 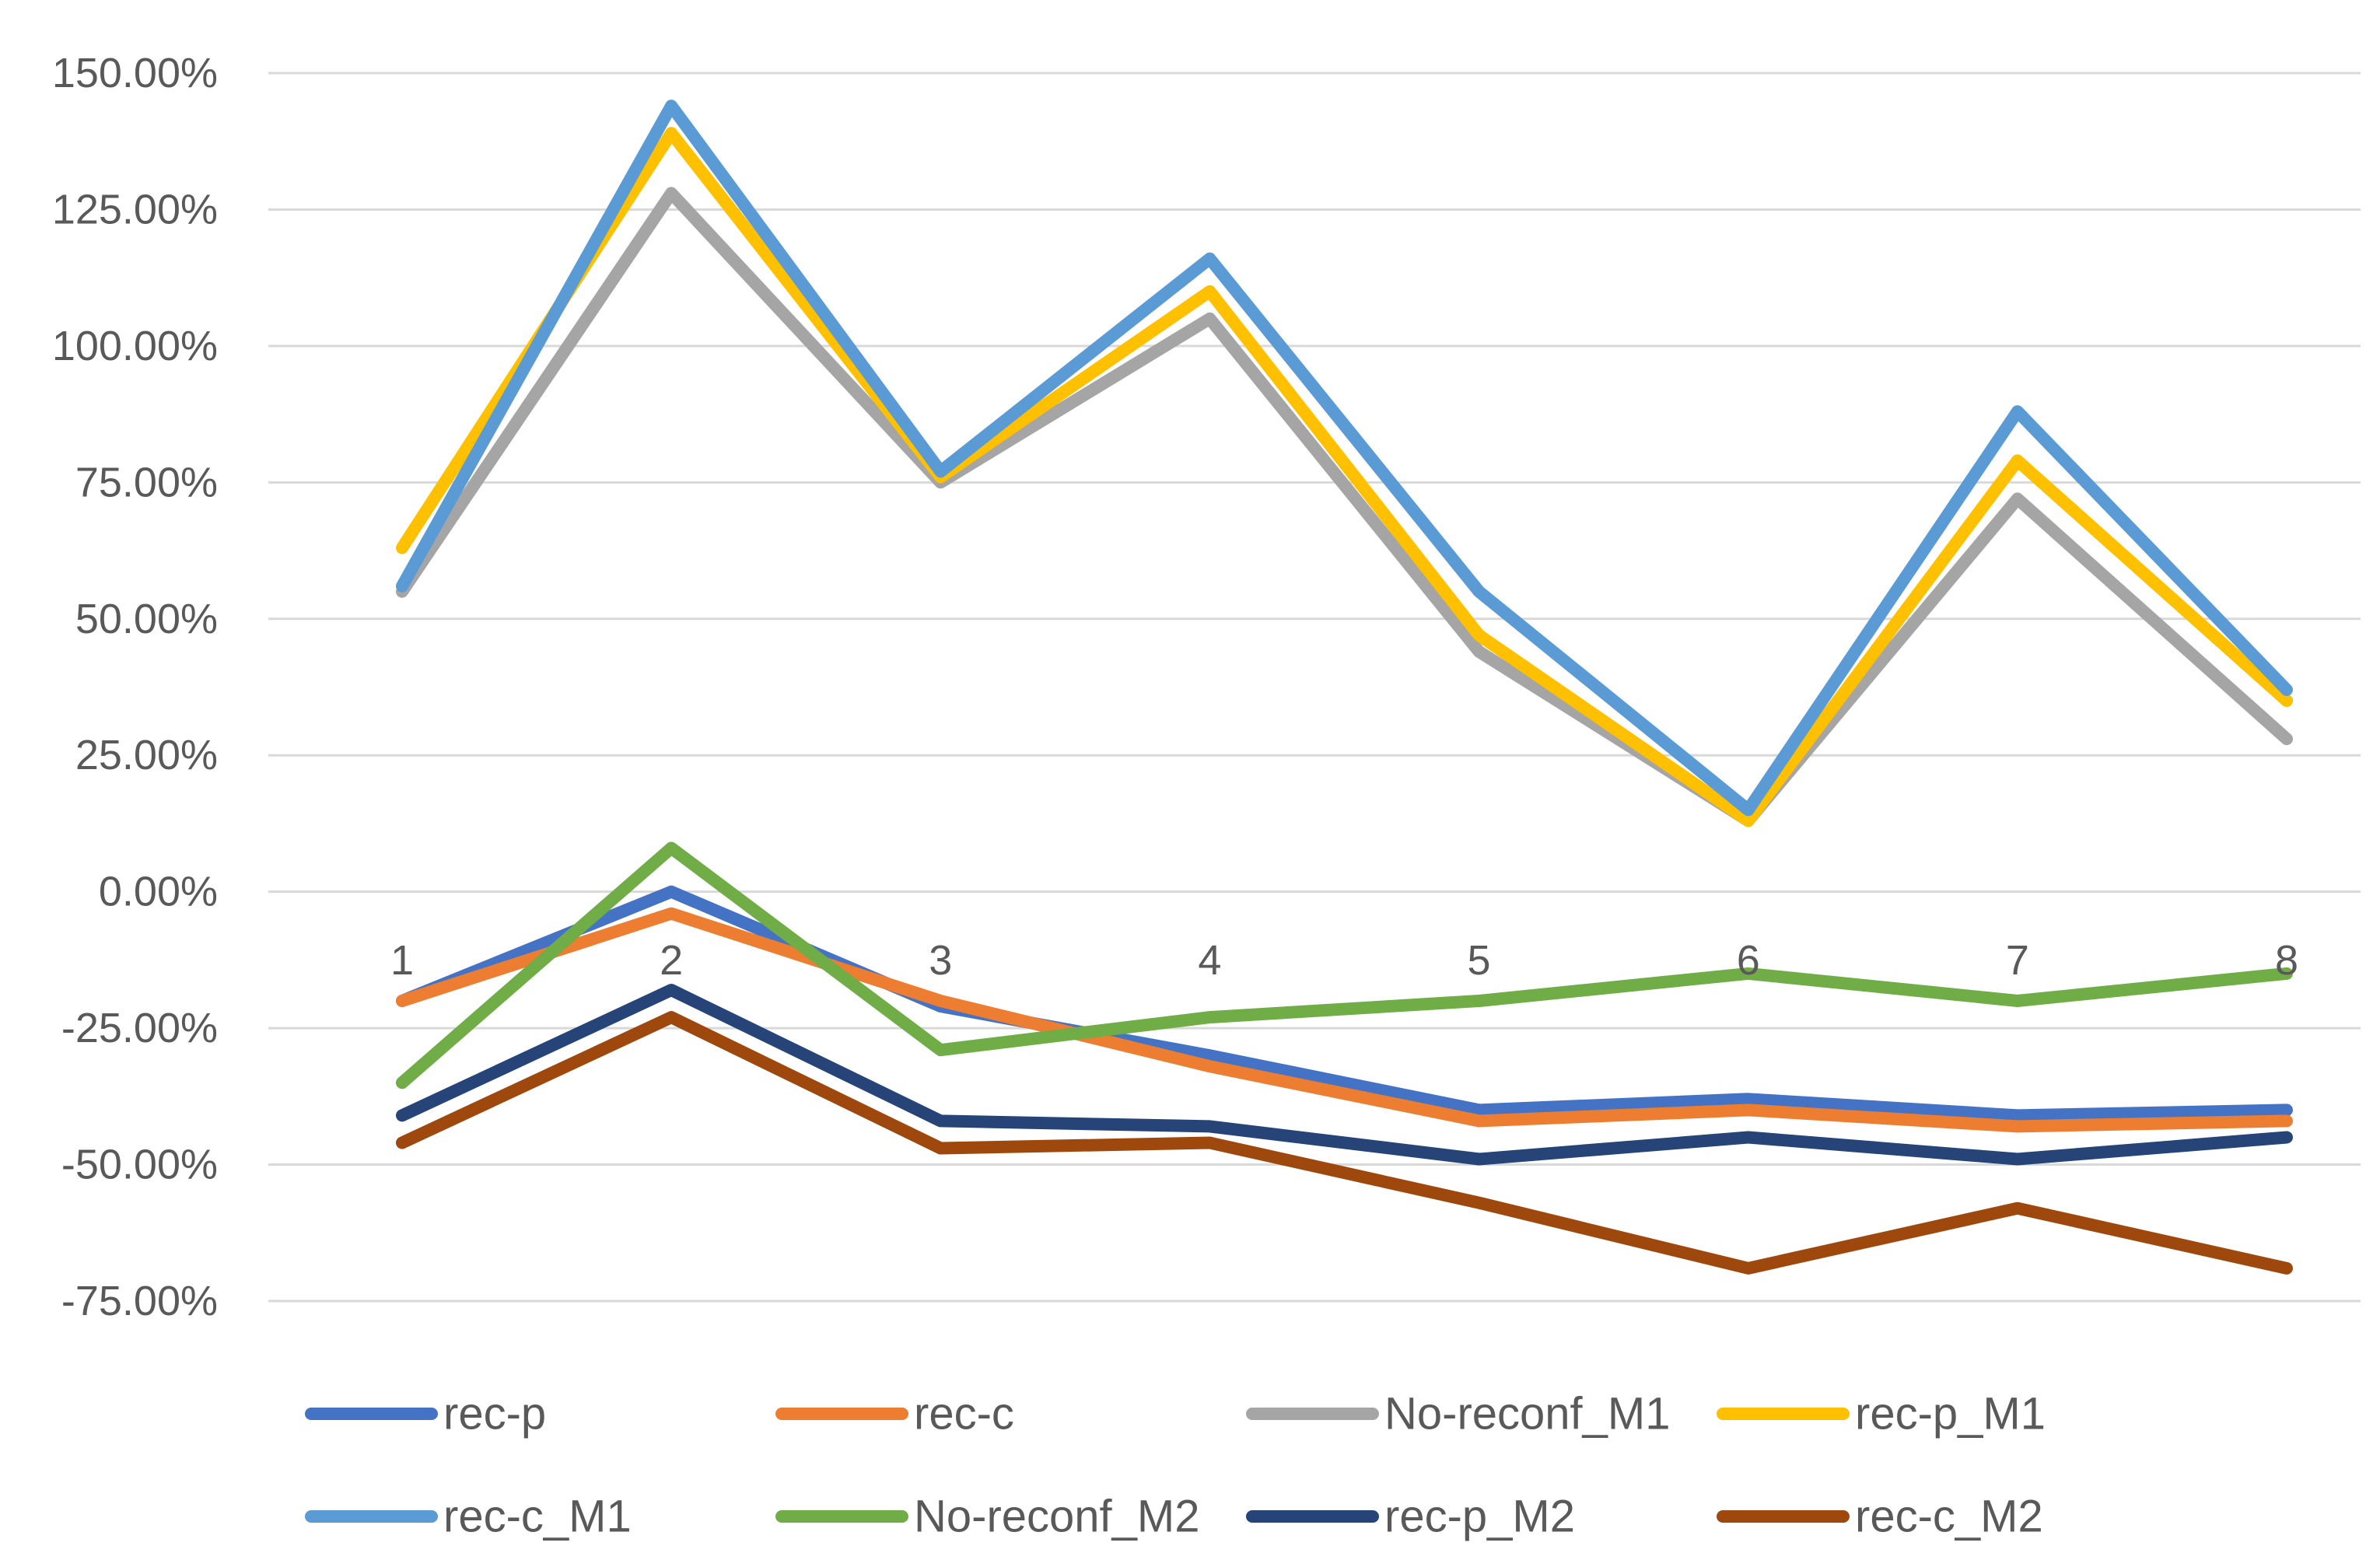 I want to click on legend-label: rec-c, so click(x=964, y=1414).